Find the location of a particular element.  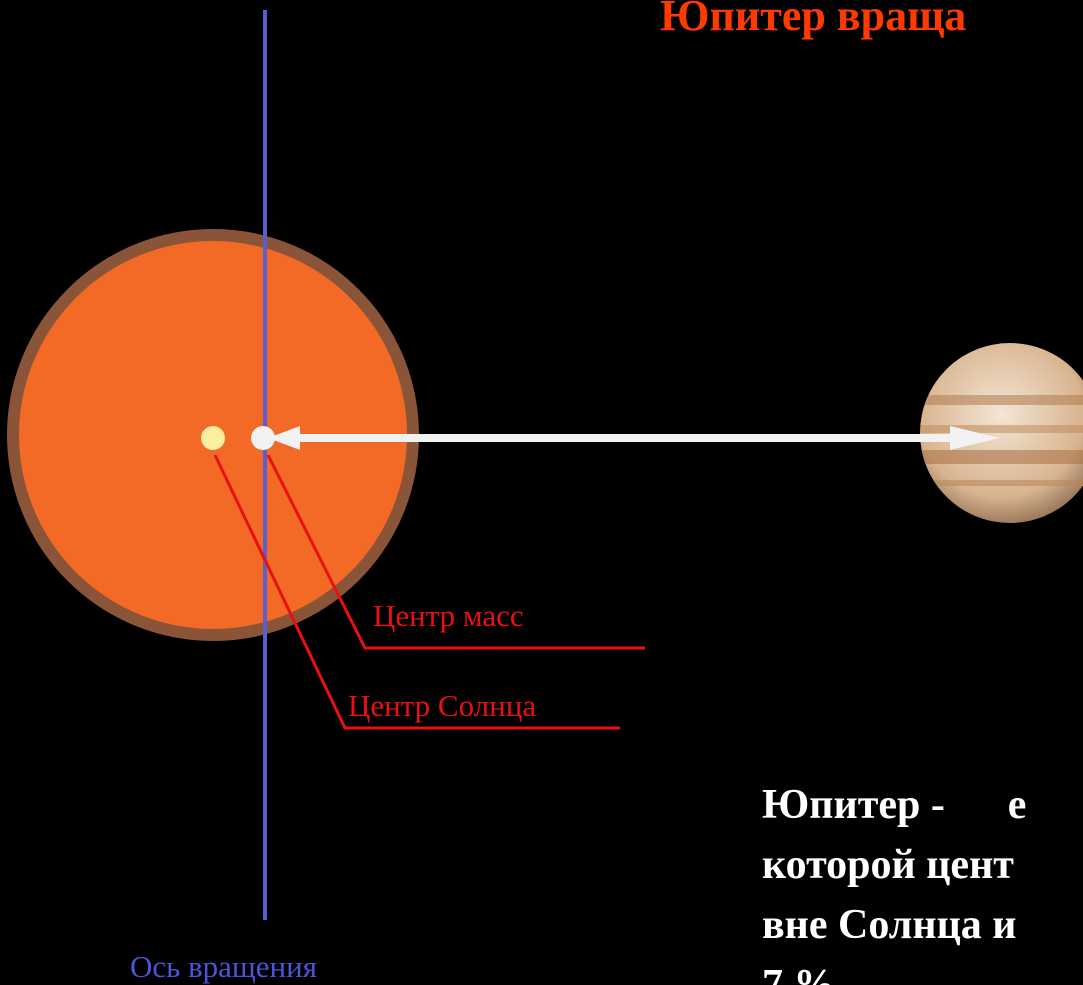

paragraph-line: 7 % is located at coordinates (799, 973).